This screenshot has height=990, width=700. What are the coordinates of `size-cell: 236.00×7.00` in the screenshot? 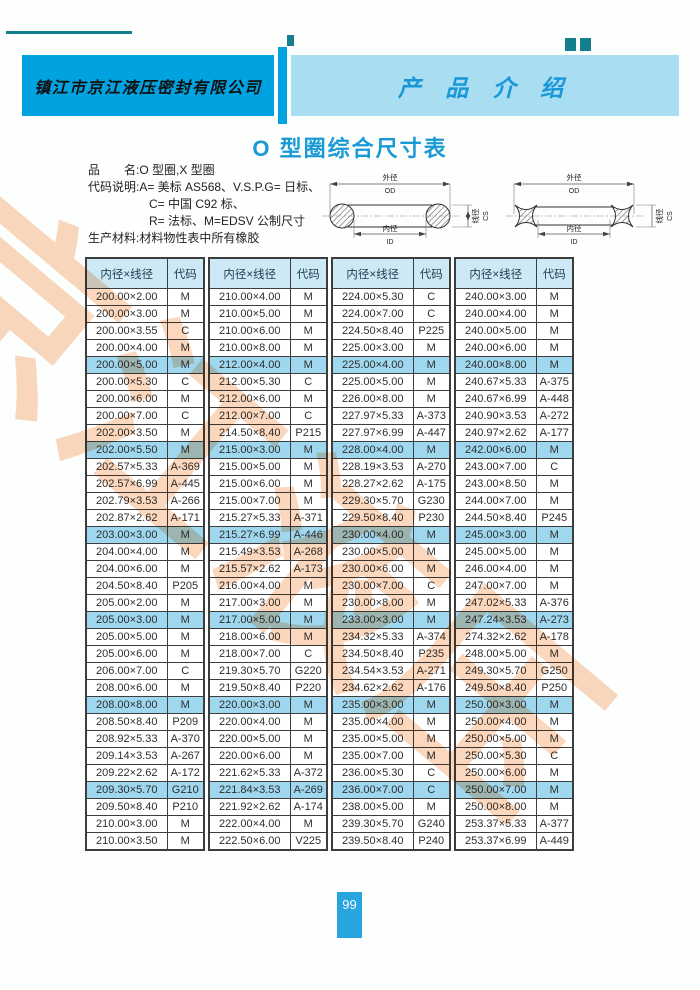 It's located at (372, 790).